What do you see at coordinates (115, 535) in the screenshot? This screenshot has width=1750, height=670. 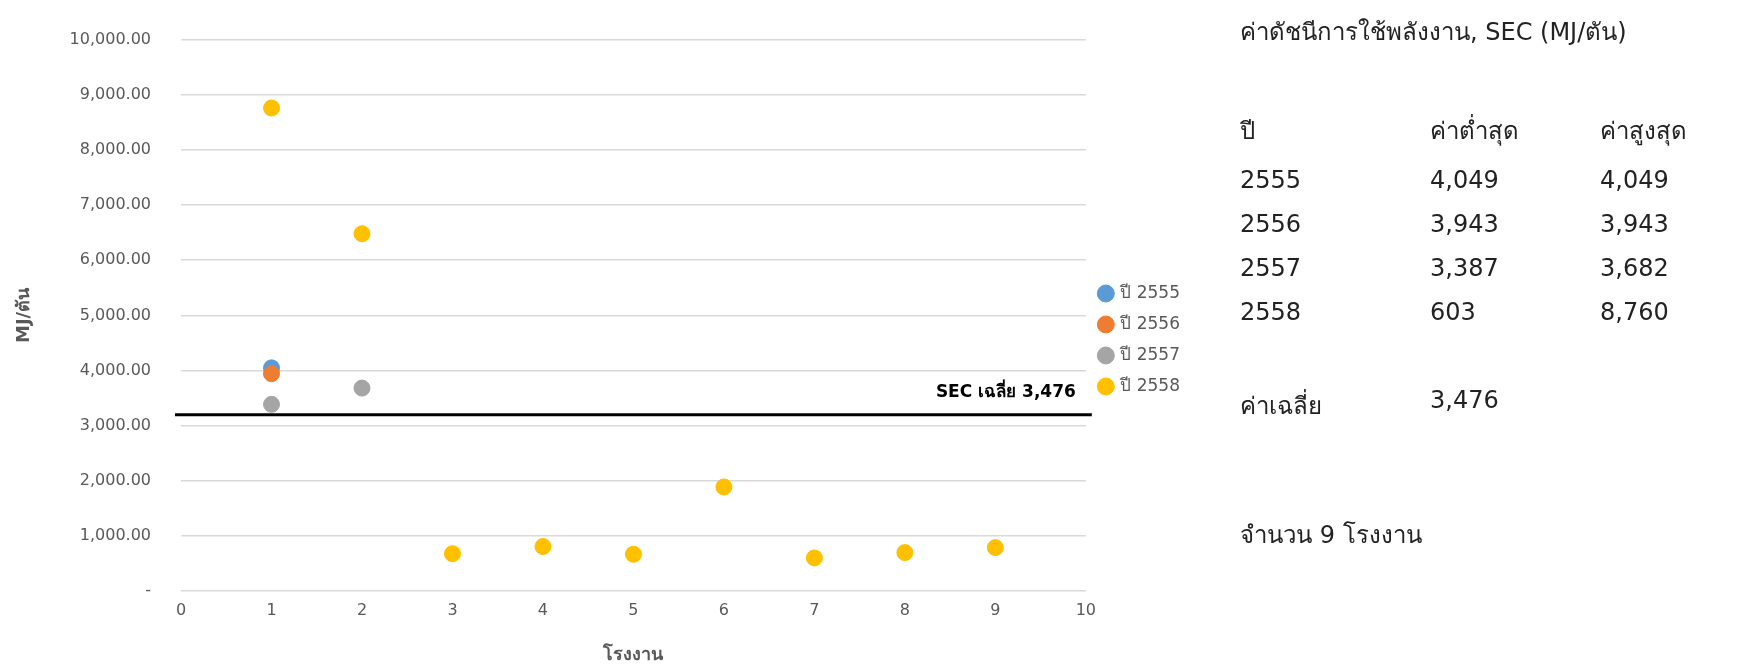 I see `y-tick-label: 1,000.00` at bounding box center [115, 535].